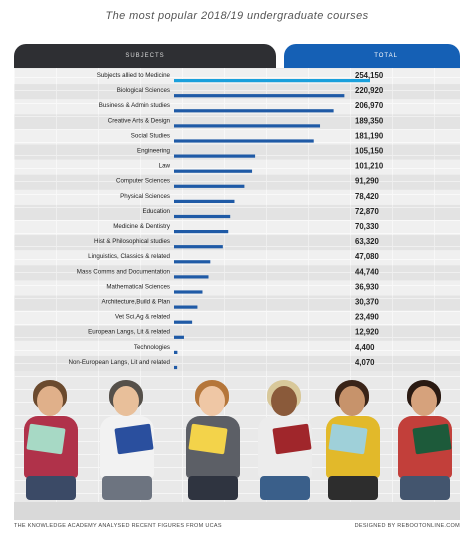 Image resolution: width=474 pixels, height=536 pixels. I want to click on category-label: Vet Sci,Ag & related, so click(143, 317).